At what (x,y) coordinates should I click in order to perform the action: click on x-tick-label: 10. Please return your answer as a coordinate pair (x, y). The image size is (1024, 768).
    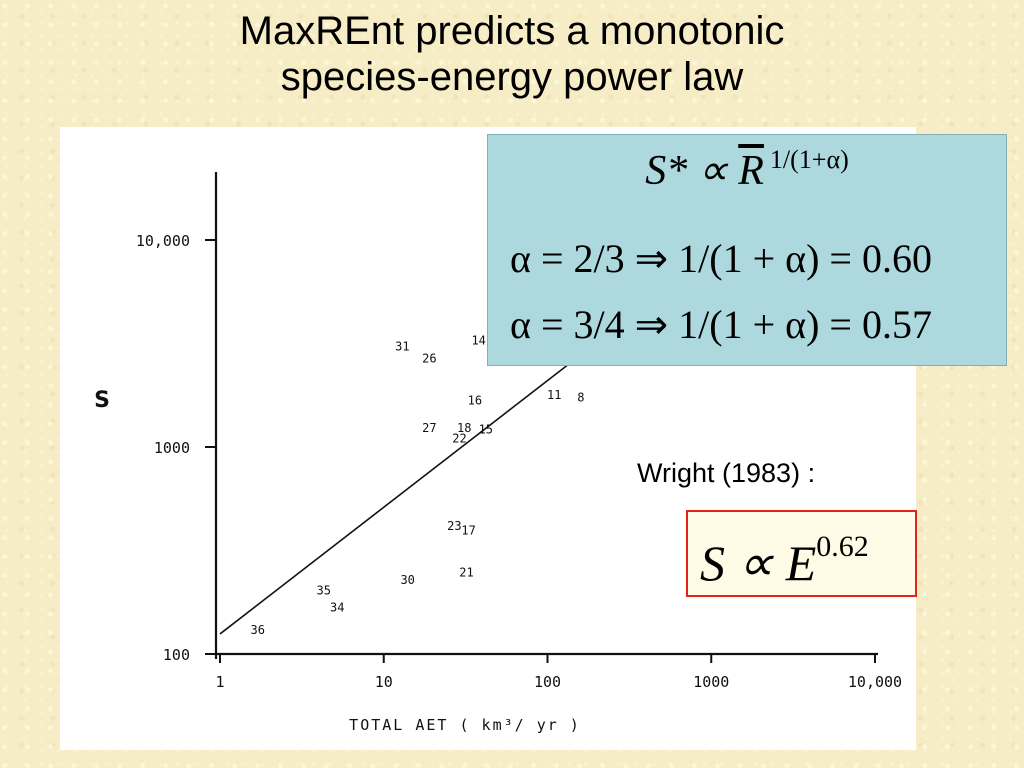
    Looking at the image, I should click on (384, 682).